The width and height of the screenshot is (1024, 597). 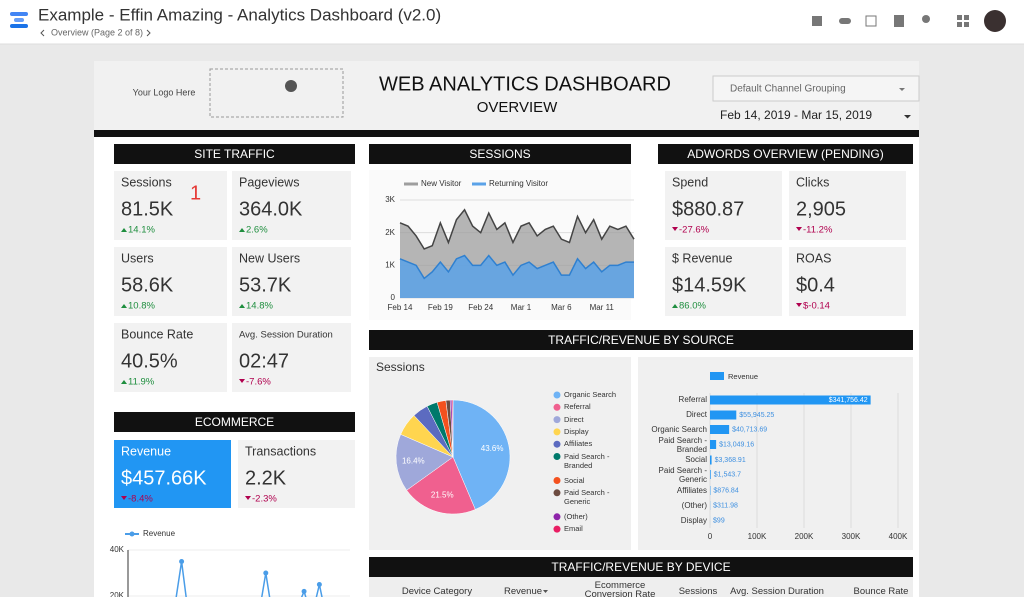 What do you see at coordinates (147, 209) in the screenshot?
I see `scorecard-value: 81.5K` at bounding box center [147, 209].